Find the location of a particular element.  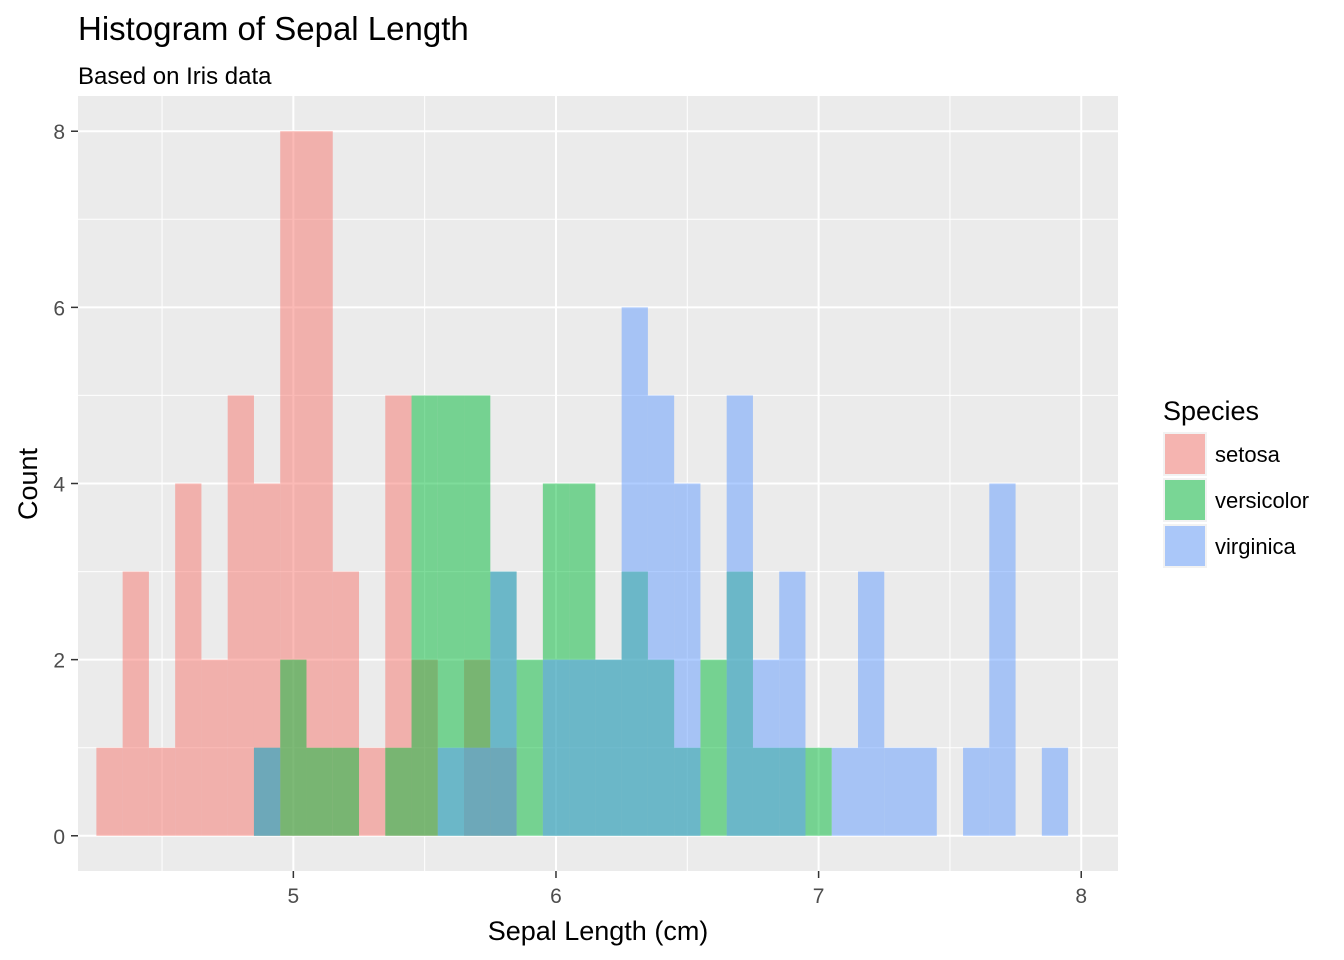

y-tick-label: 0 is located at coordinates (59, 837).